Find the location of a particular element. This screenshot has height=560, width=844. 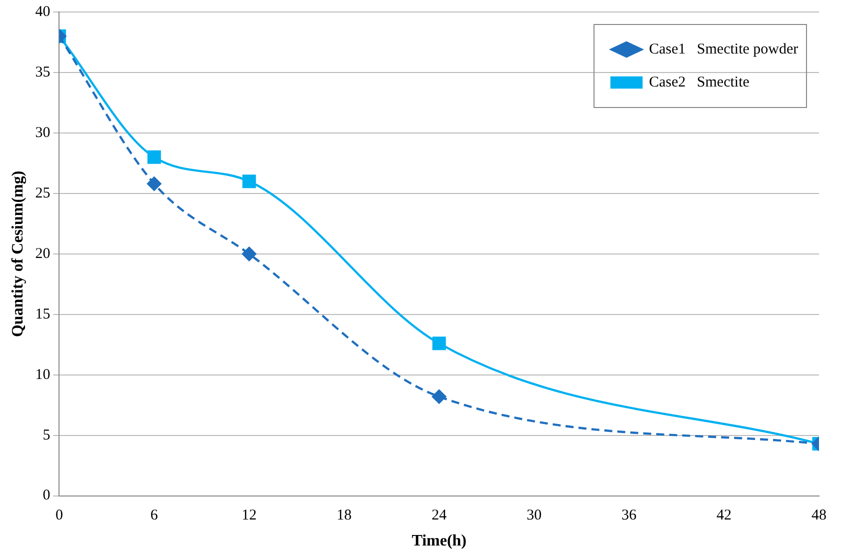

x-tick-label: 42 is located at coordinates (724, 516).